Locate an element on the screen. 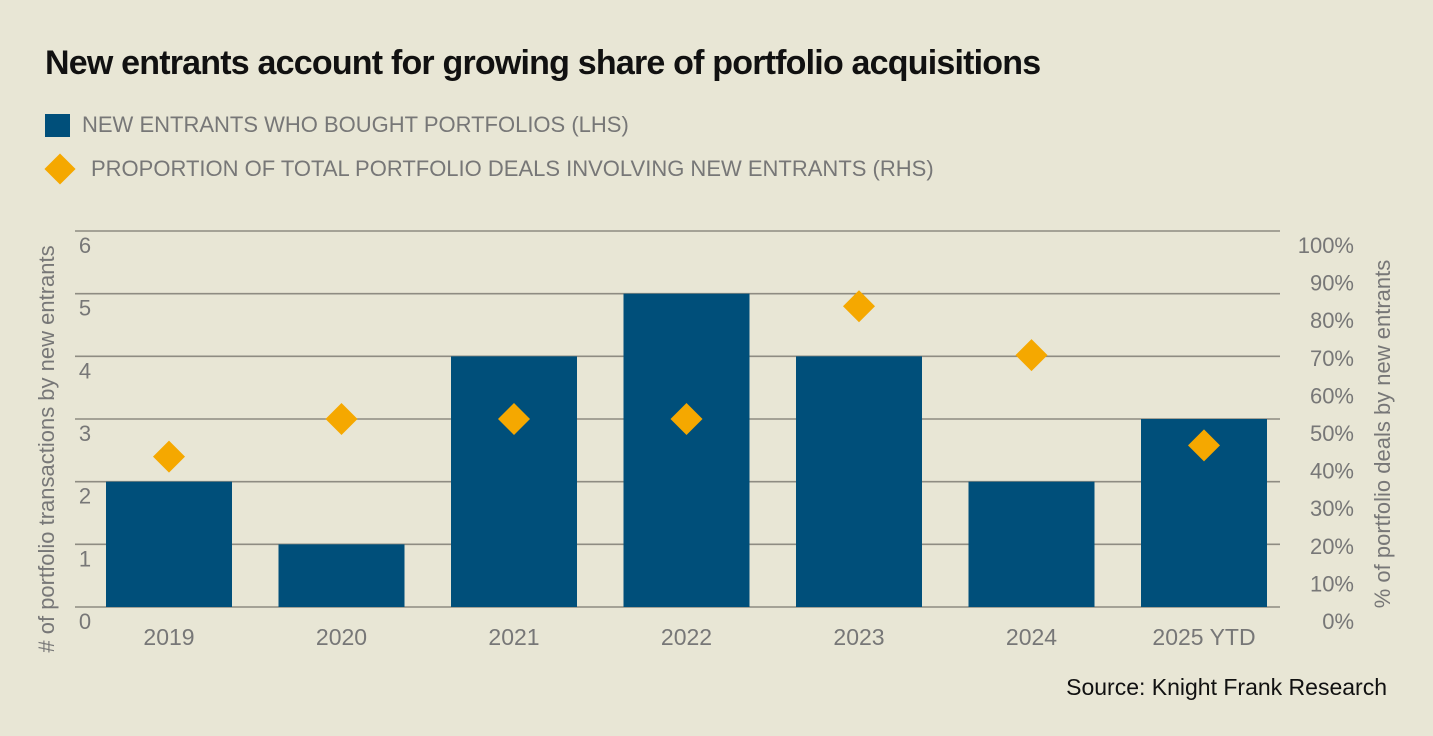 Image resolution: width=1433 pixels, height=736 pixels. y2-axis-title: % of portfolio deals by new entrants is located at coordinates (1382, 434).